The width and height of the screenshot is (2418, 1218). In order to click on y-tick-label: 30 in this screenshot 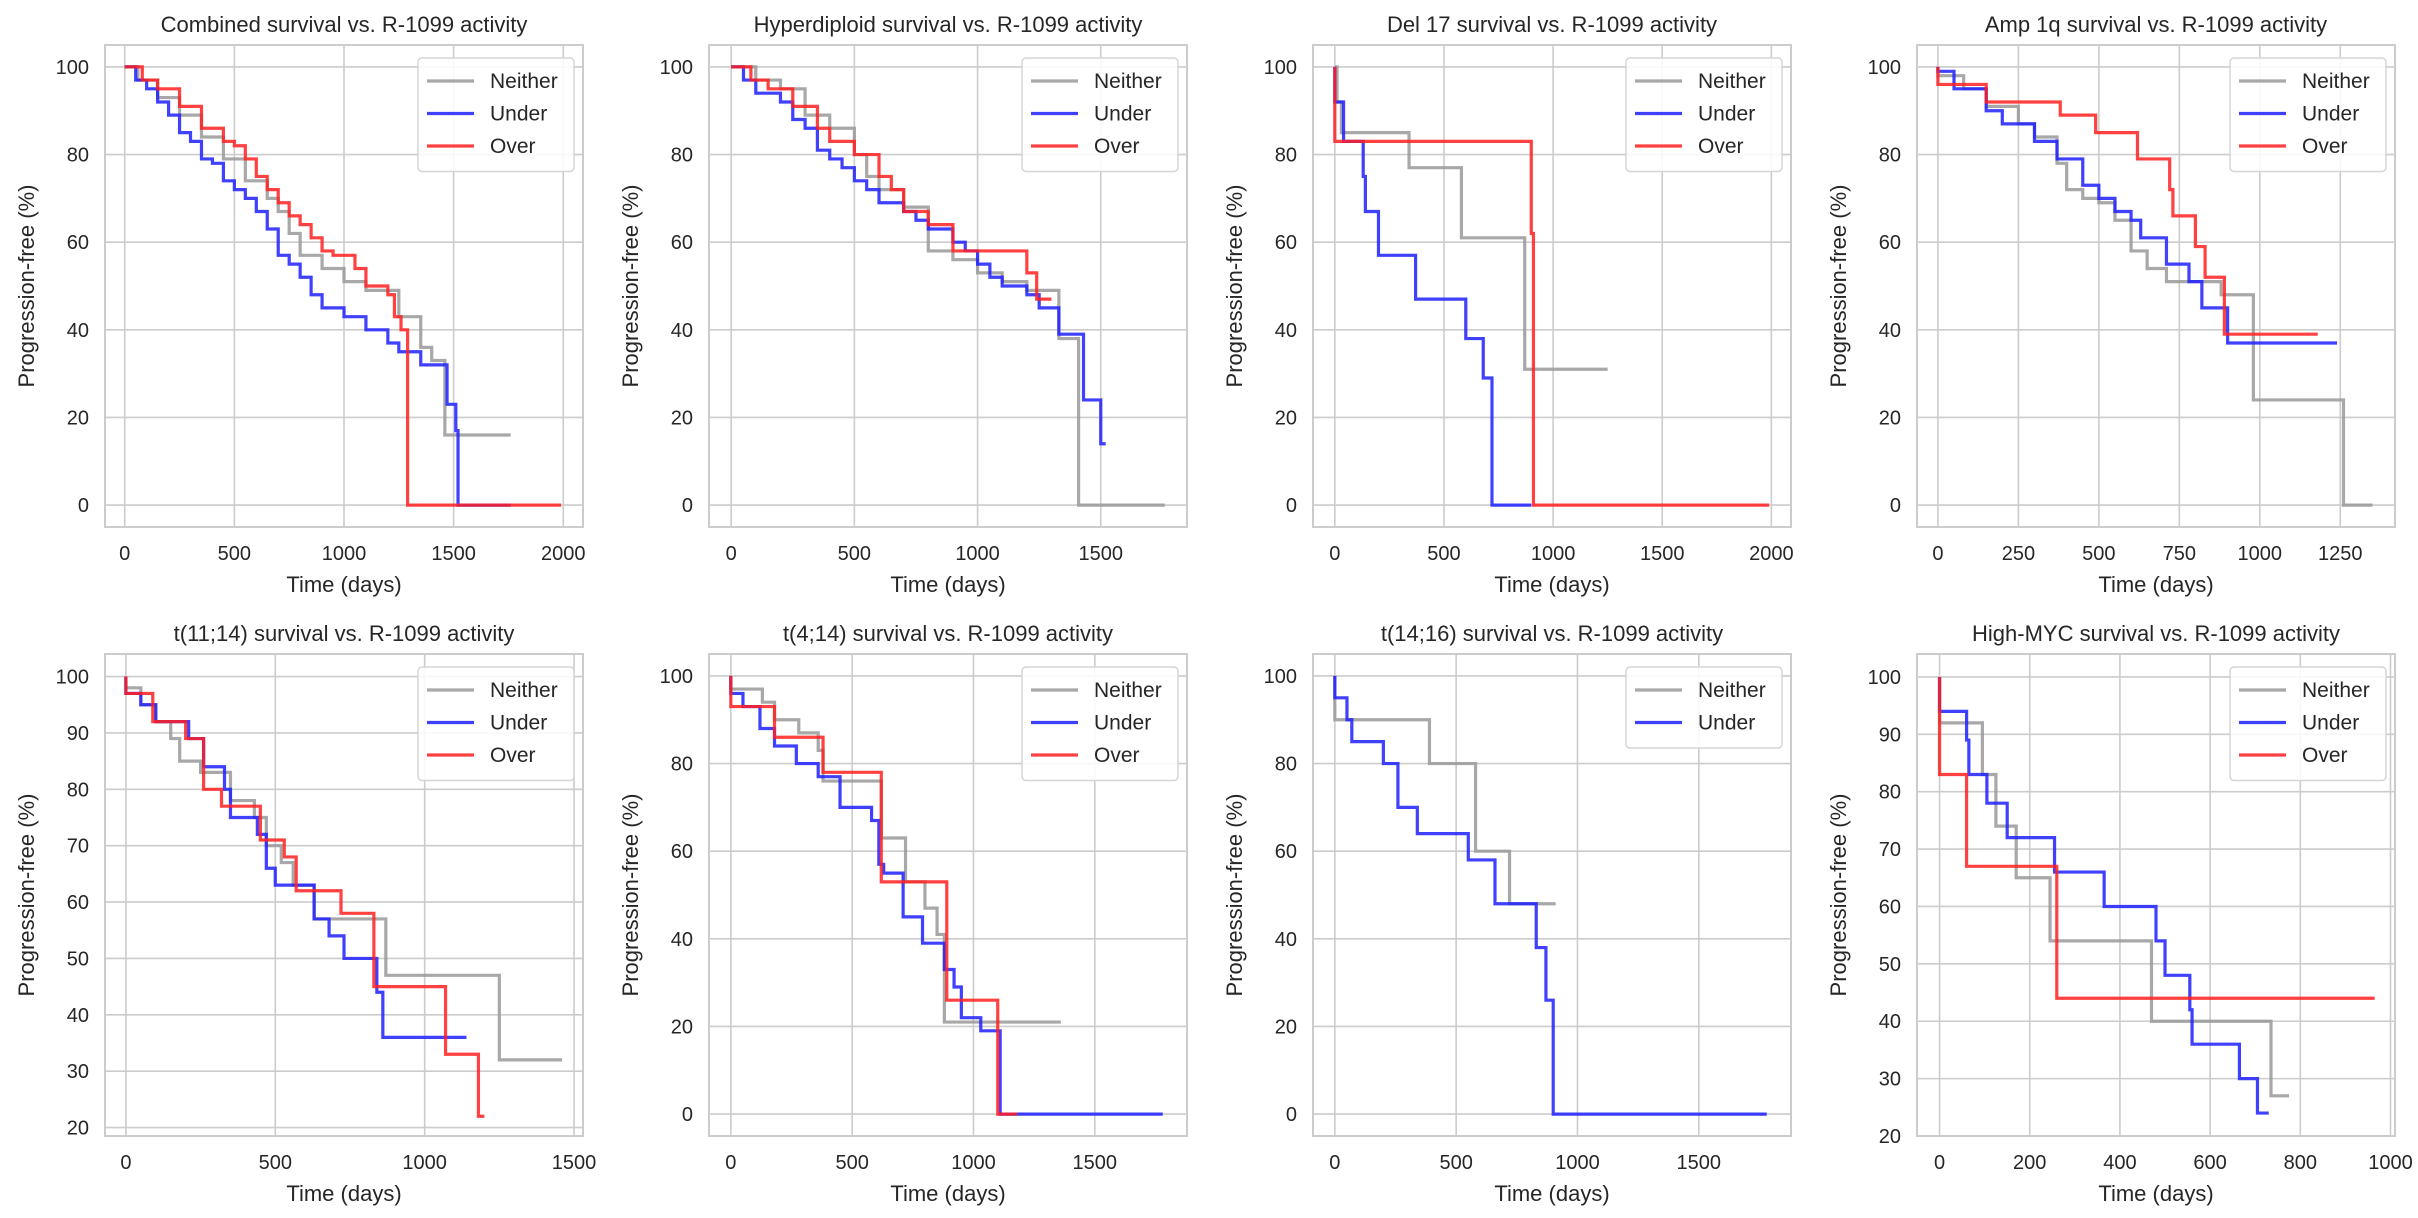, I will do `click(1890, 1080)`.